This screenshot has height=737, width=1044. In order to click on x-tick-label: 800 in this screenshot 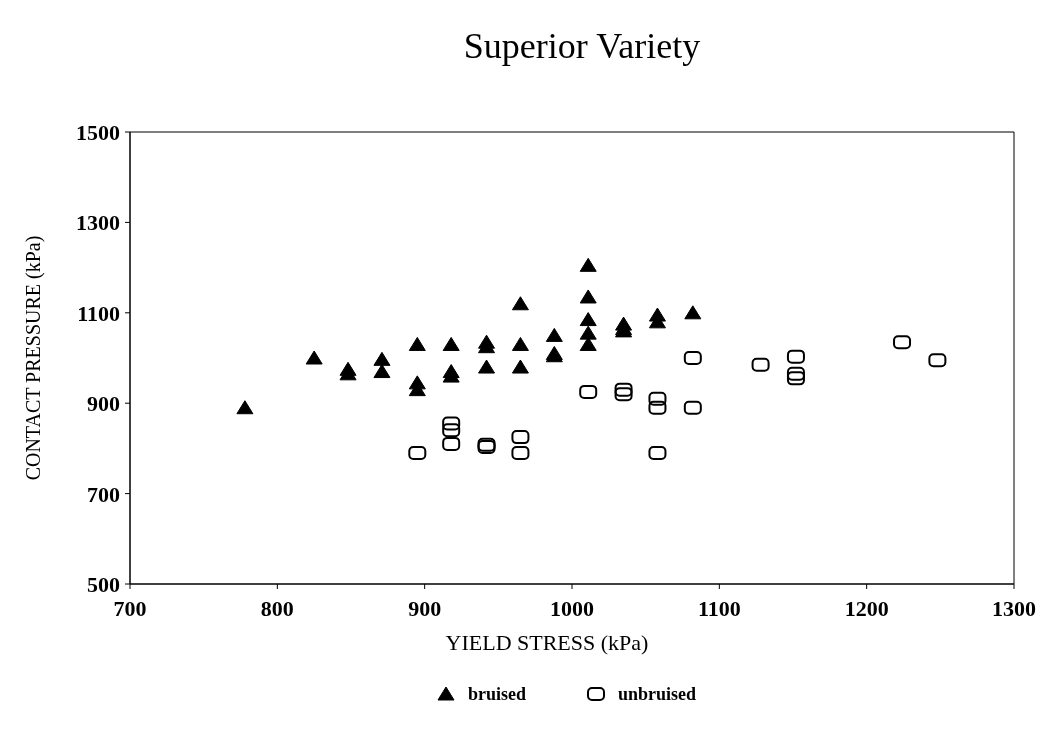, I will do `click(277, 608)`.